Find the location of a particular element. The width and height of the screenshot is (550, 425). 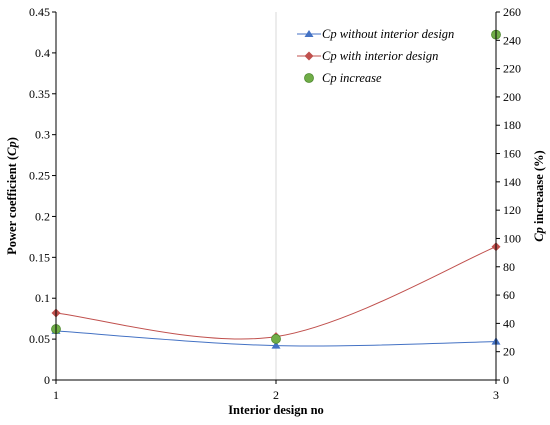

legend-item-cp-with: Cp with interior design is located at coordinates (367, 56).